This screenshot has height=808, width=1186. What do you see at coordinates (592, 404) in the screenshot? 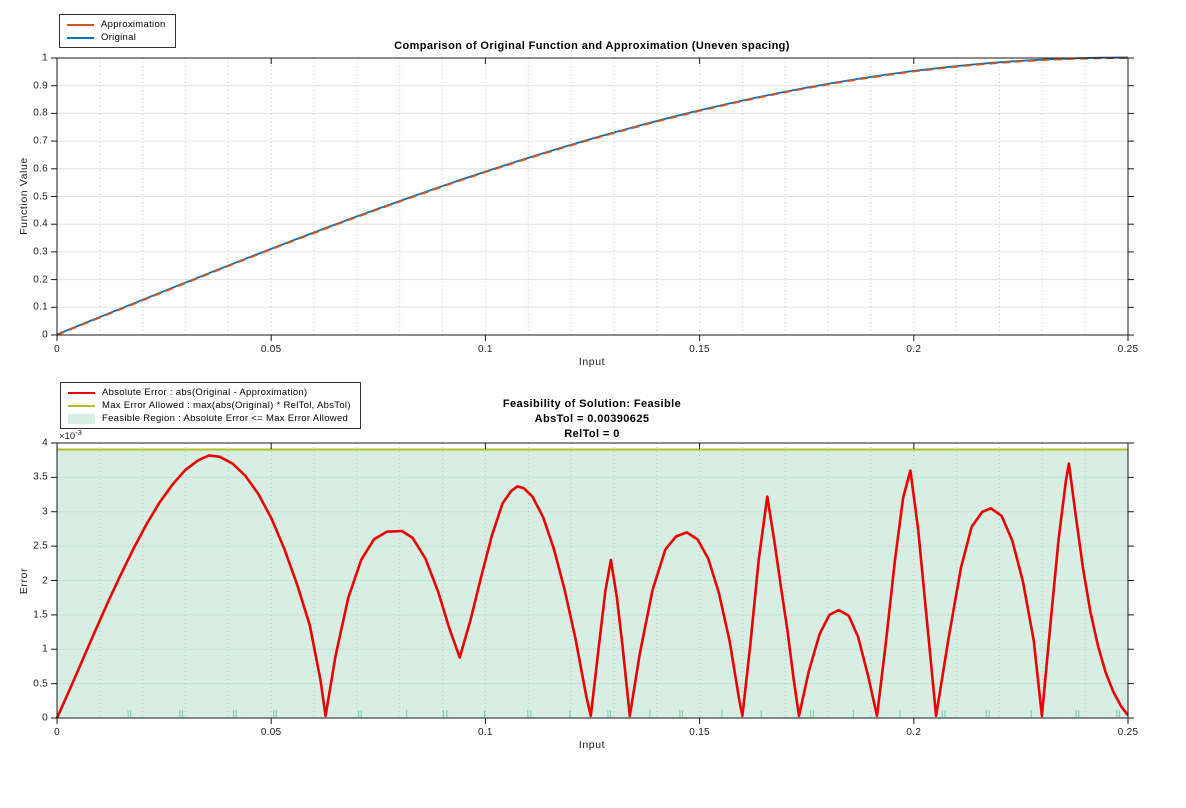
I see `bottom-chart-title: Feasibility of Solution: Feasible` at bounding box center [592, 404].